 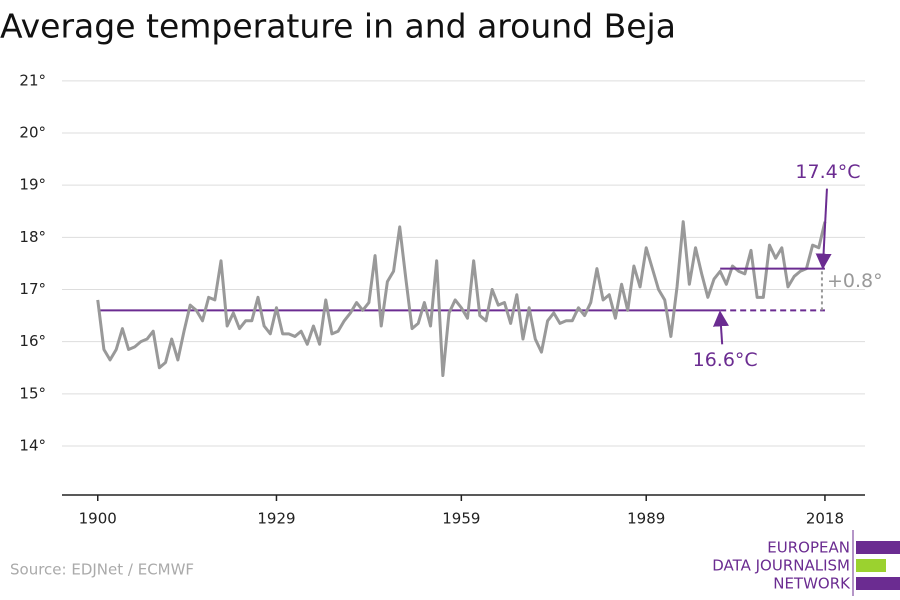 What do you see at coordinates (725, 360) in the screenshot?
I see `baseline-mean-label: 16.6°C` at bounding box center [725, 360].